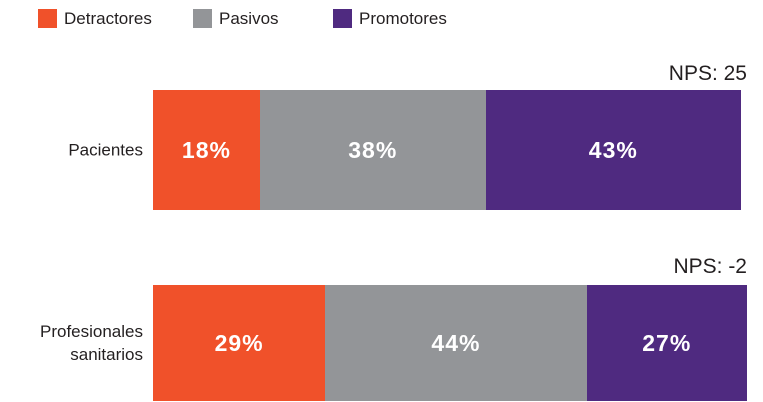 This screenshot has height=402, width=763. I want to click on bar-segment: 18%, so click(206, 150).